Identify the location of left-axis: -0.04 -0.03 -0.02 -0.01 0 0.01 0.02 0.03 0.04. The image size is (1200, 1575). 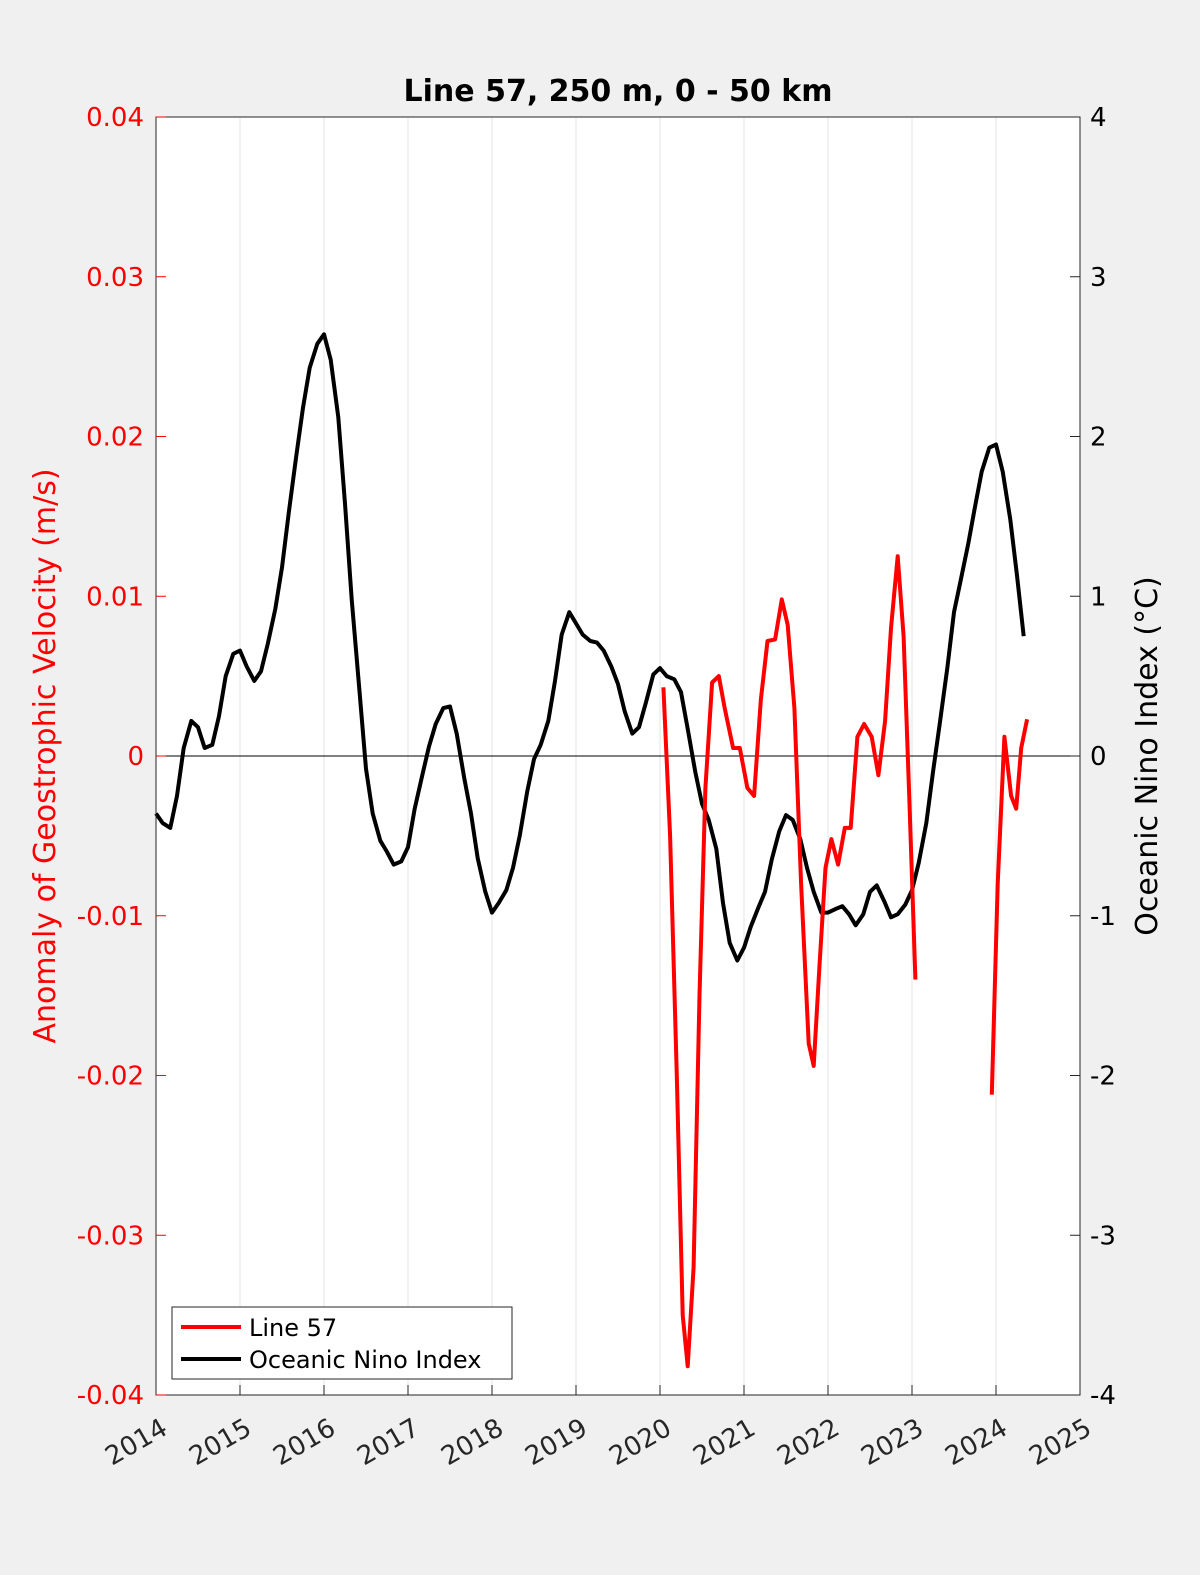
(121, 757).